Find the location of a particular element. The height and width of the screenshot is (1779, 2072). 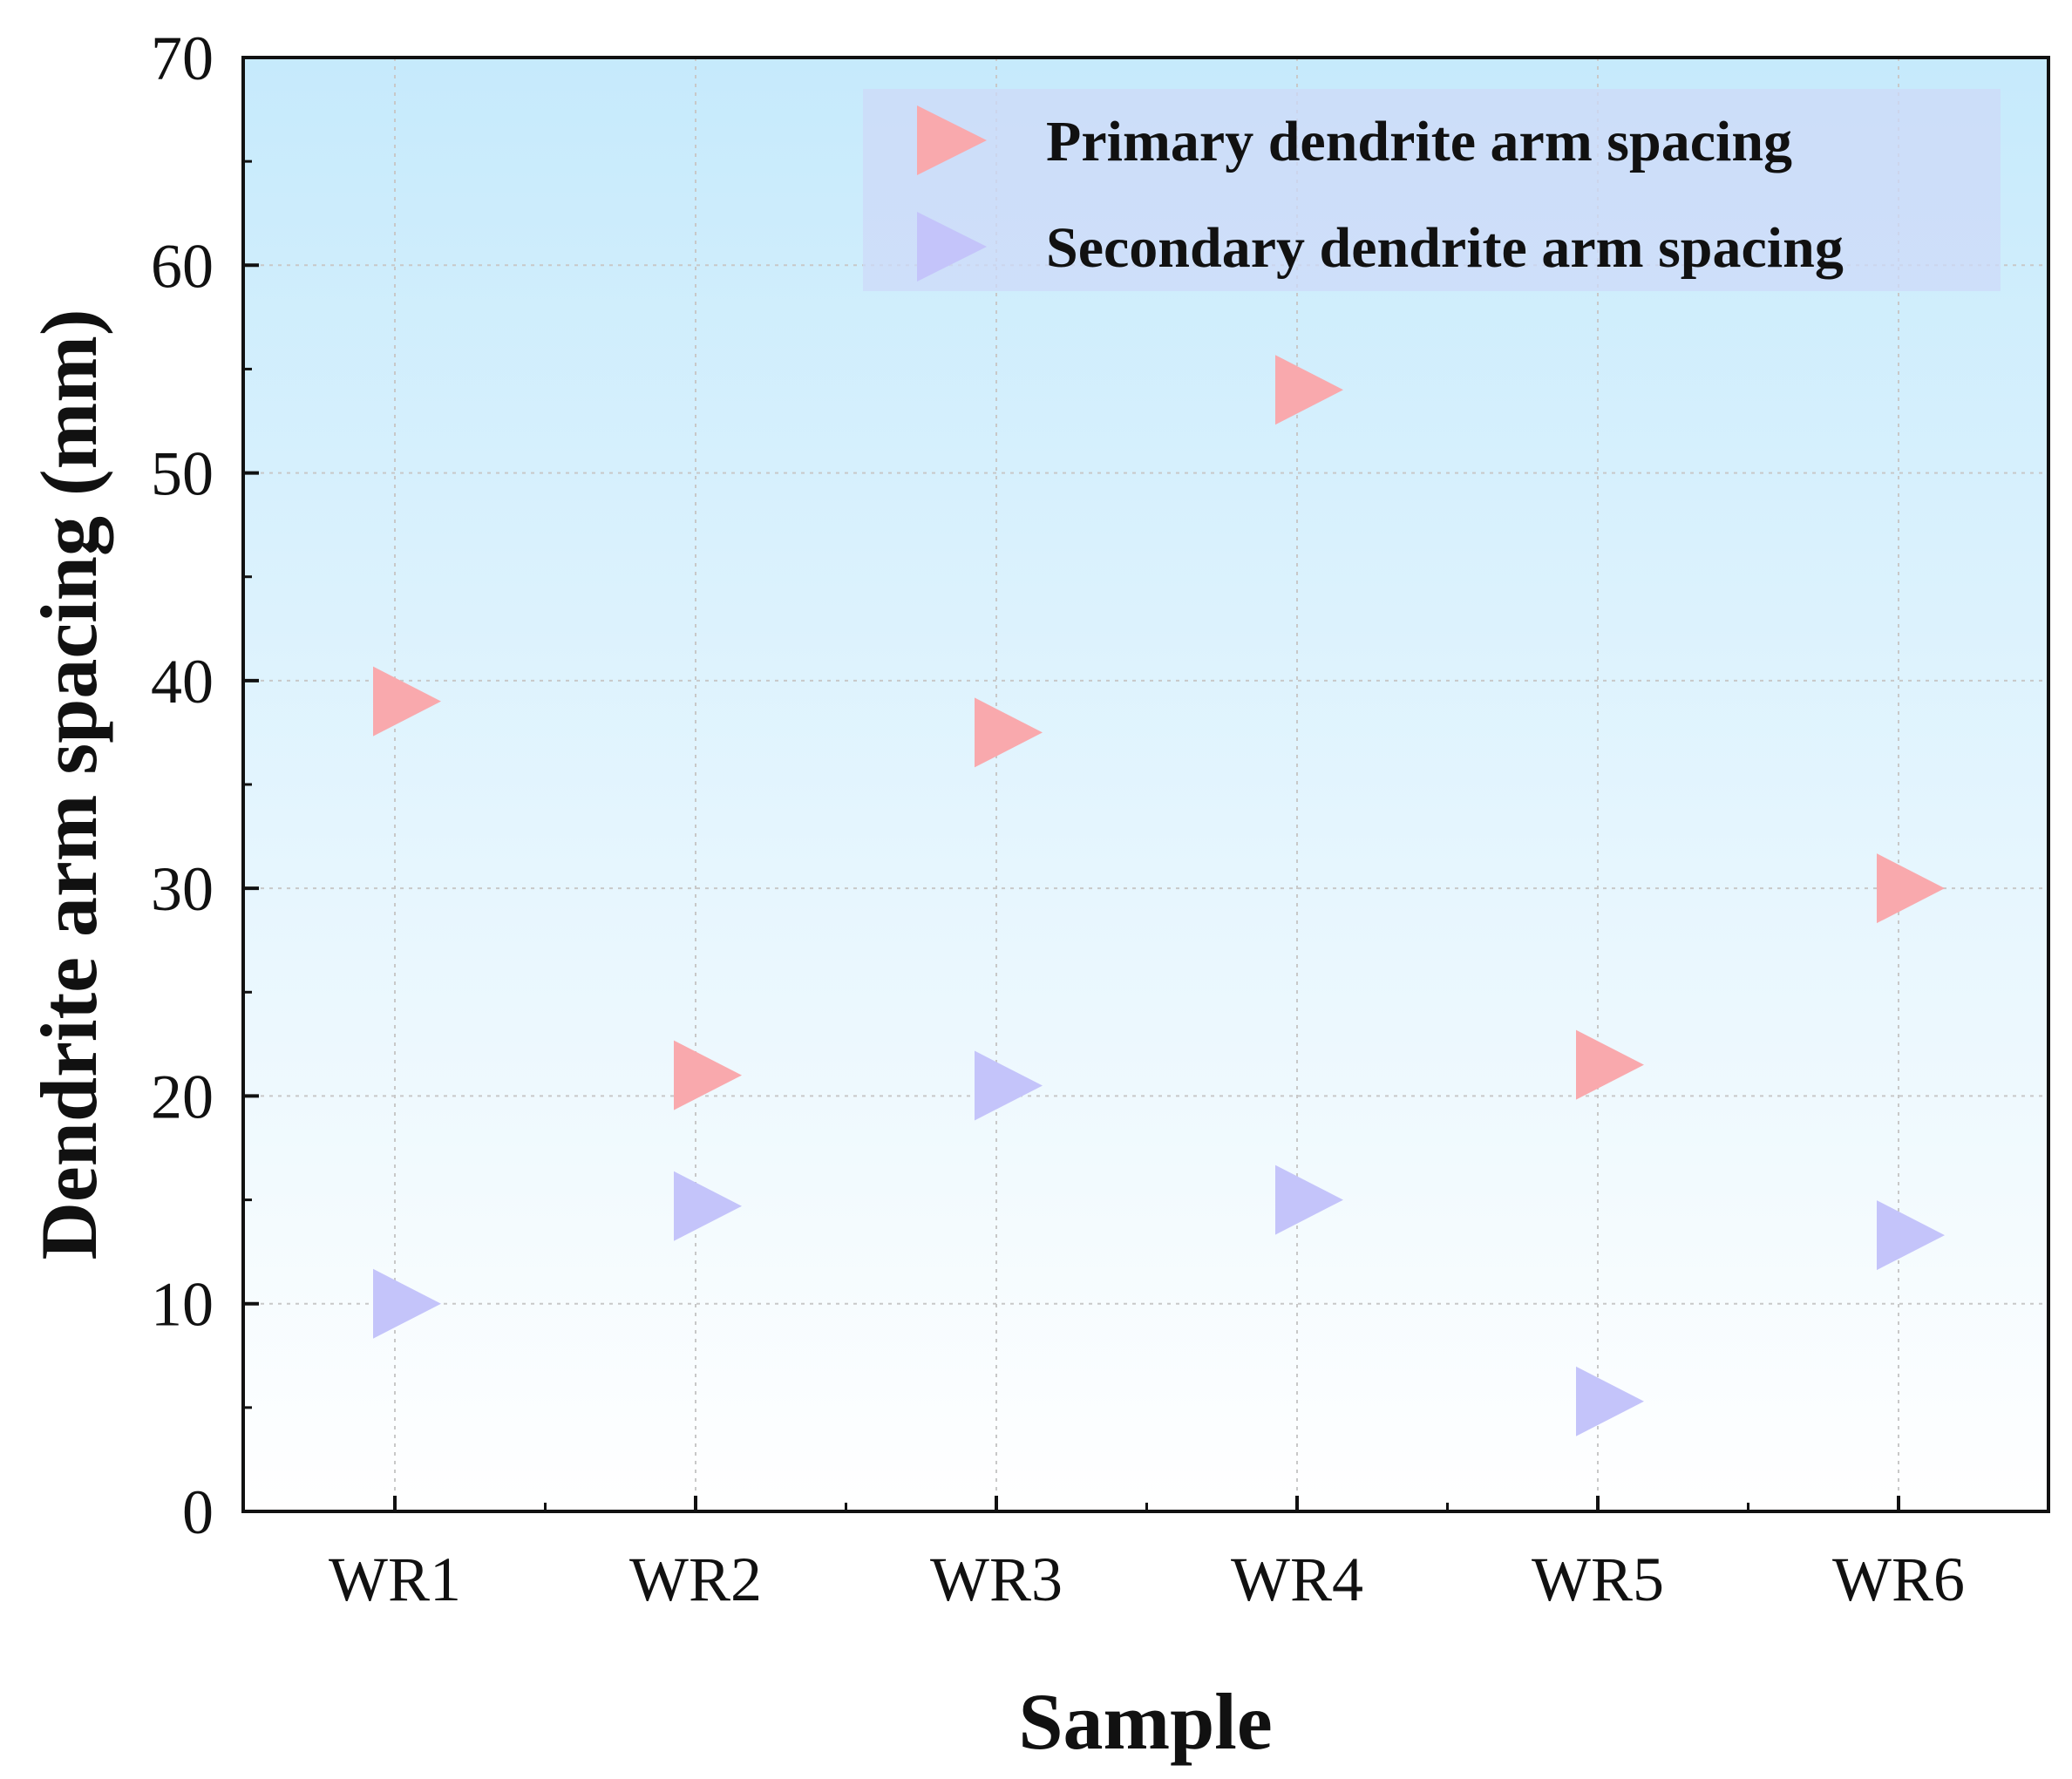

y-tick-label: 20 is located at coordinates (182, 1097).